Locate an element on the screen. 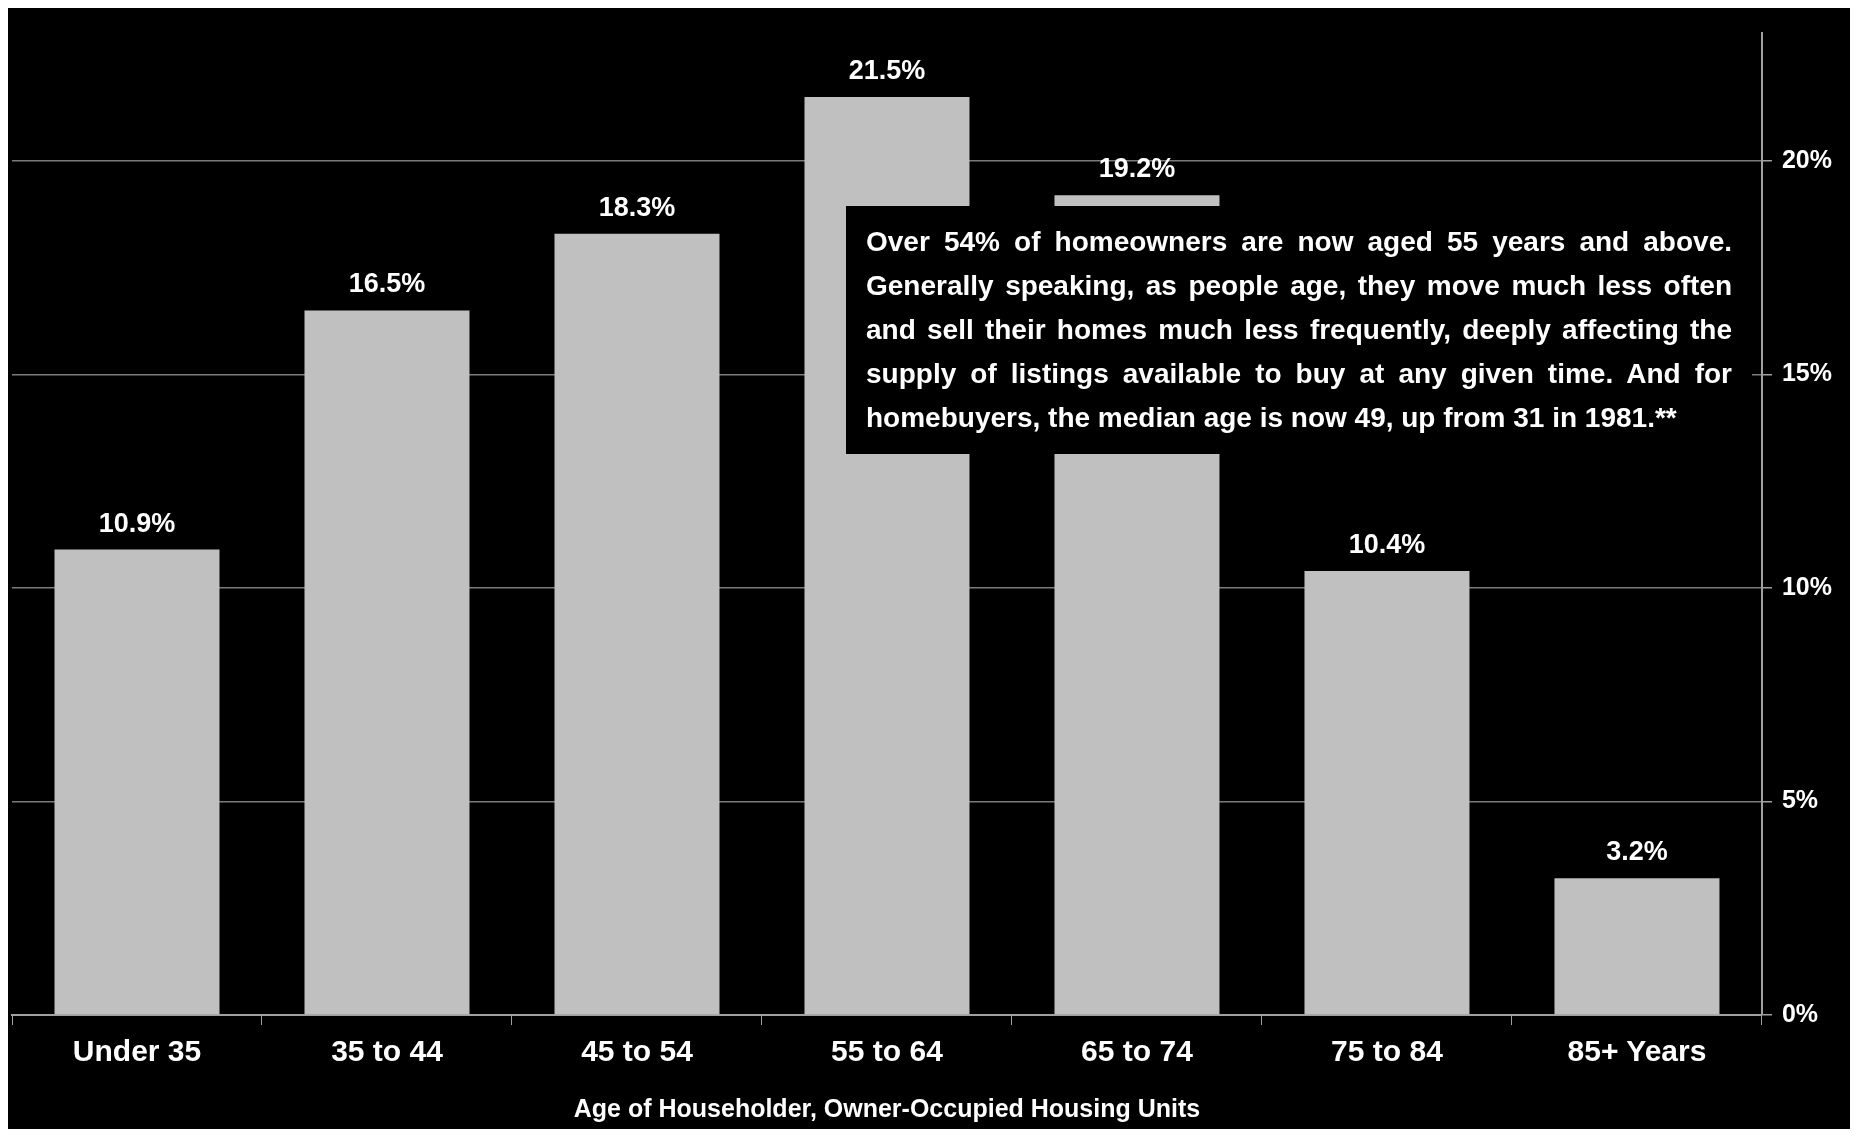  data-label: 18.3% is located at coordinates (637, 206).